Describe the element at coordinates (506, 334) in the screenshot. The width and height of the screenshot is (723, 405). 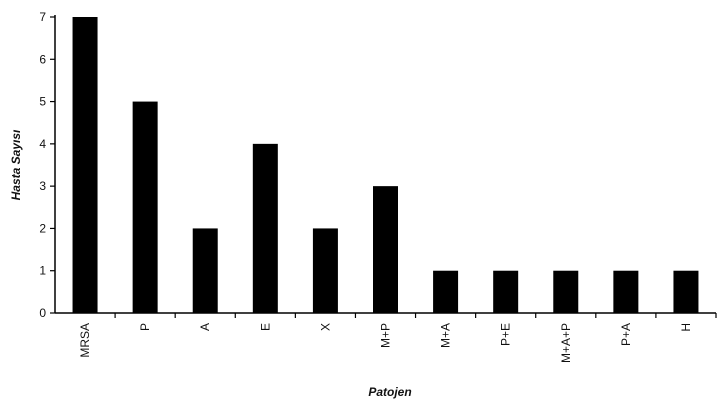
I see `x-tick-label: P+E` at that location.